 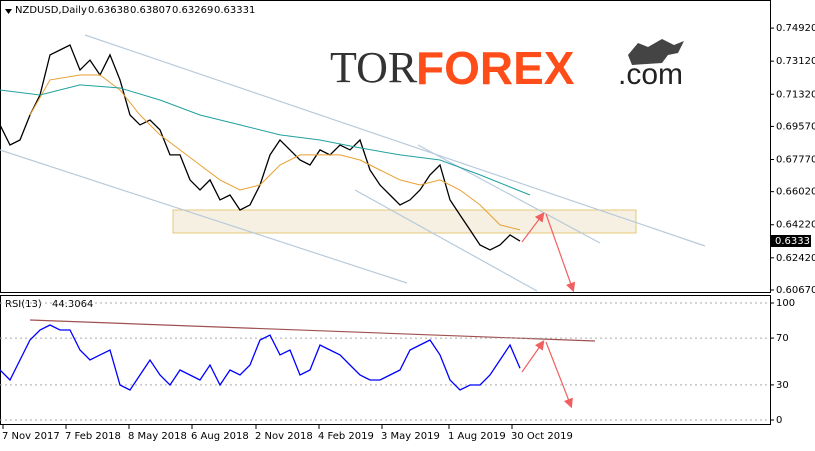 What do you see at coordinates (150, 10) in the screenshot?
I see `ohlc-label: 0.63807` at bounding box center [150, 10].